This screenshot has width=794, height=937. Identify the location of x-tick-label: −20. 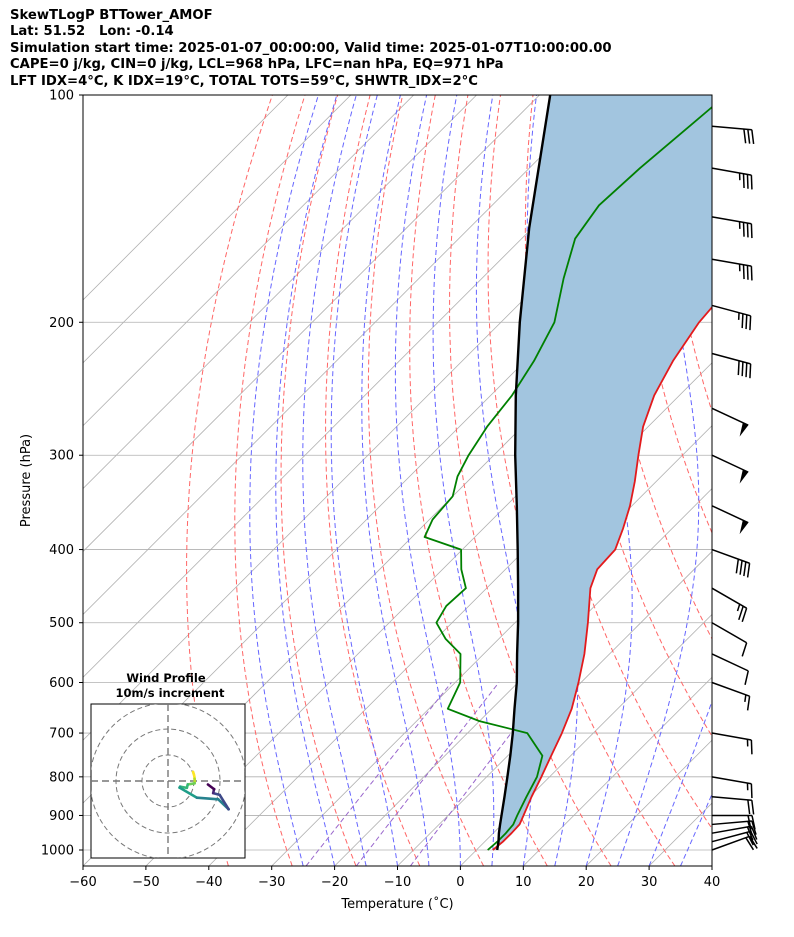
(334, 882).